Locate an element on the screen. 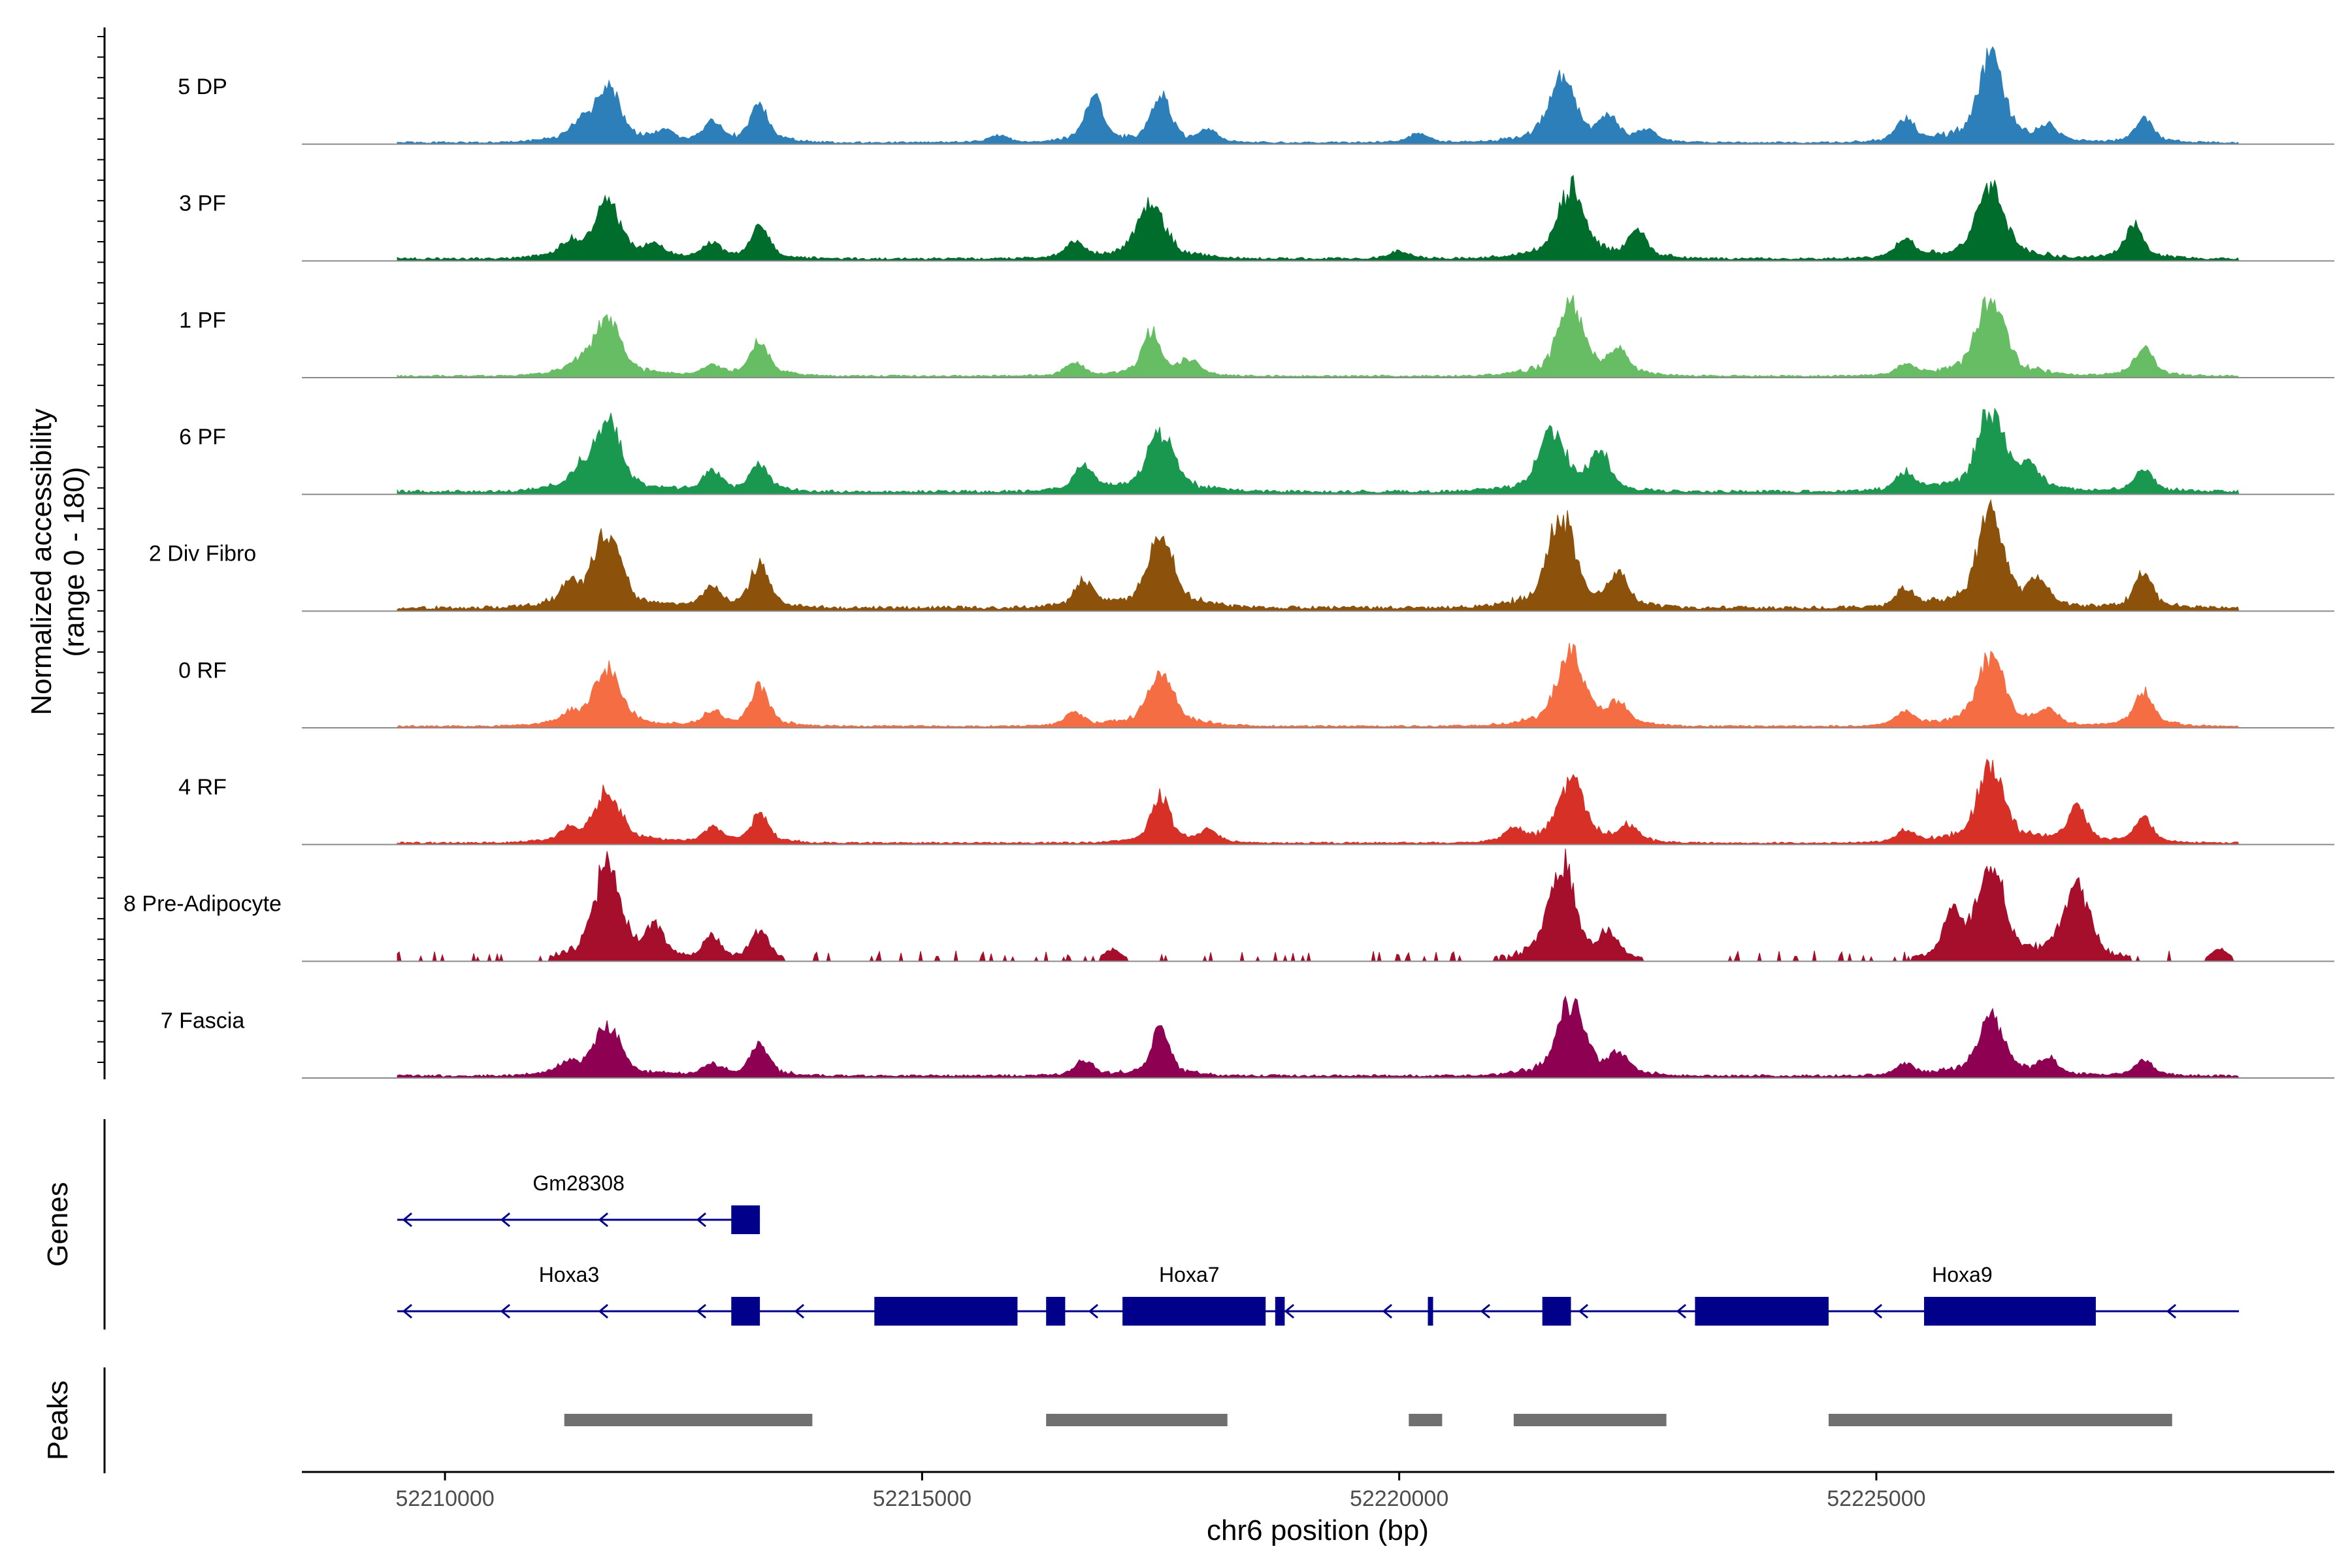  genes-panel-label: Genes is located at coordinates (58, 1224).